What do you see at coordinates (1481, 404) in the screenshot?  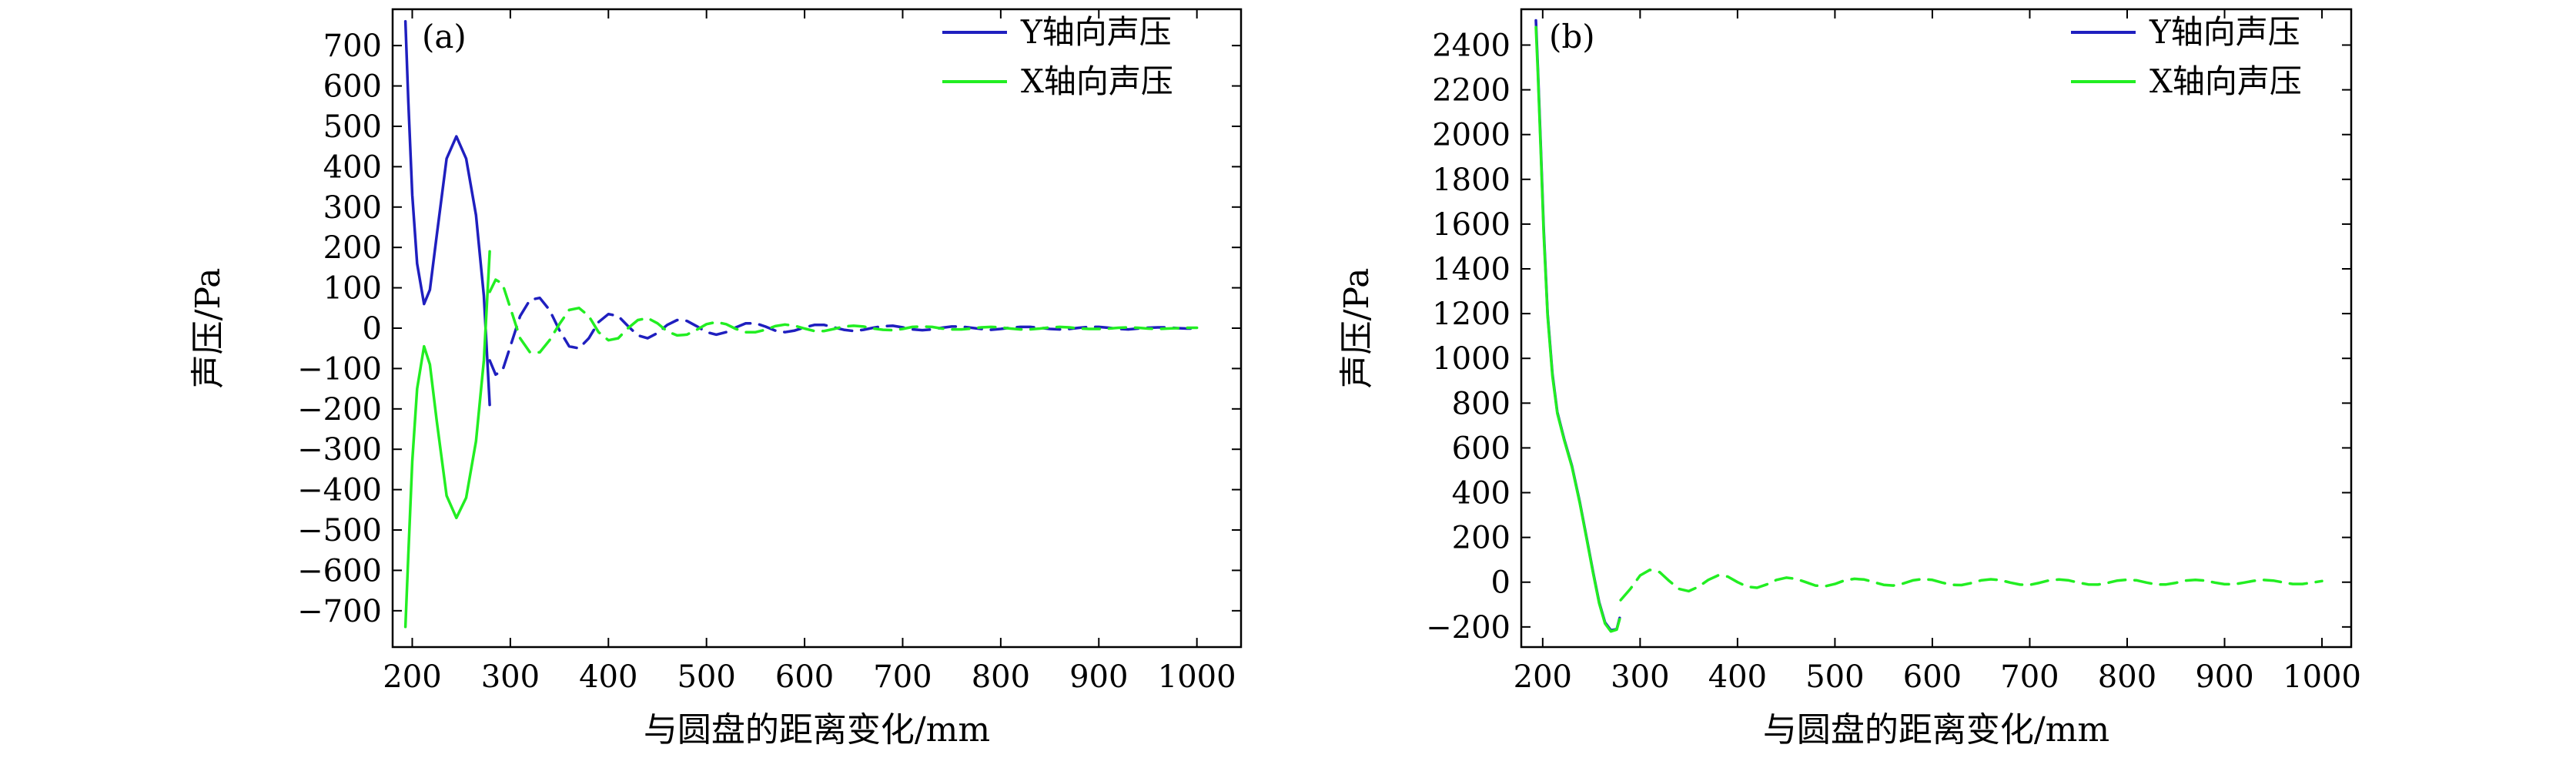 I see `y-tick-label: 800` at bounding box center [1481, 404].